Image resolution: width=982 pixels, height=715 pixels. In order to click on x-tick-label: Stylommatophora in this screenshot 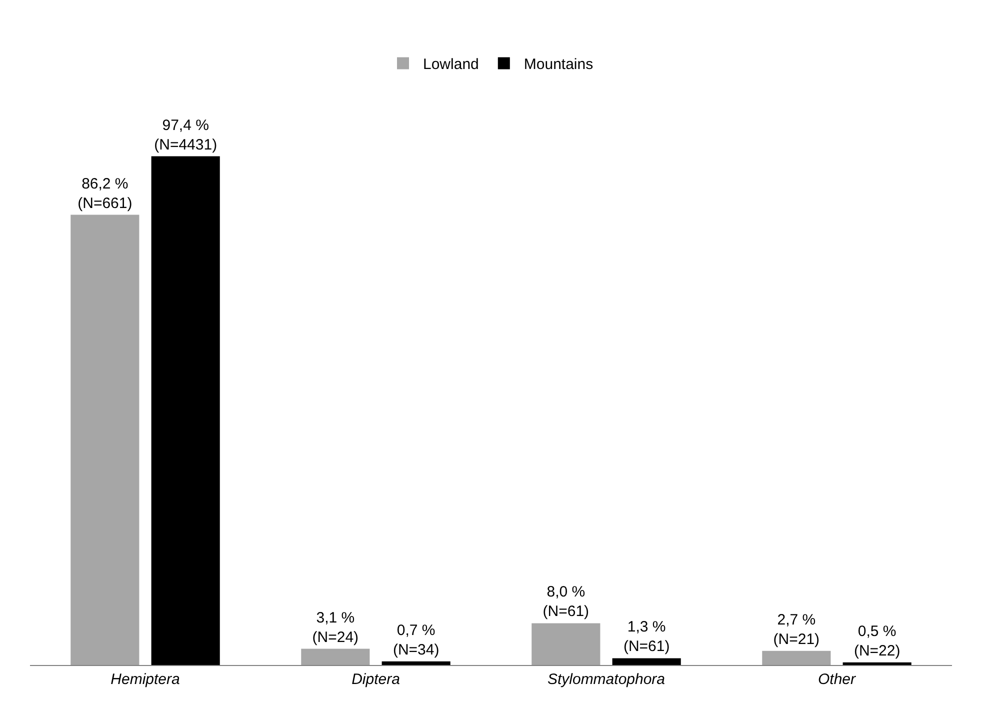, I will do `click(606, 679)`.